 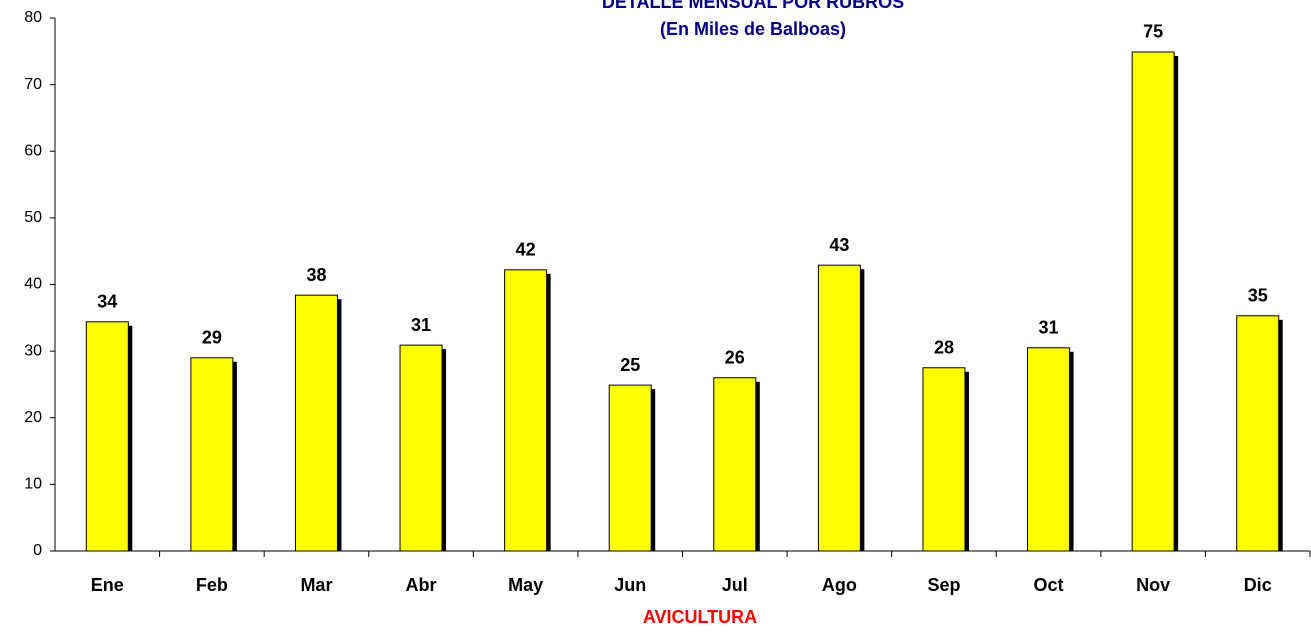 What do you see at coordinates (525, 585) in the screenshot?
I see `x-tick-label: May` at bounding box center [525, 585].